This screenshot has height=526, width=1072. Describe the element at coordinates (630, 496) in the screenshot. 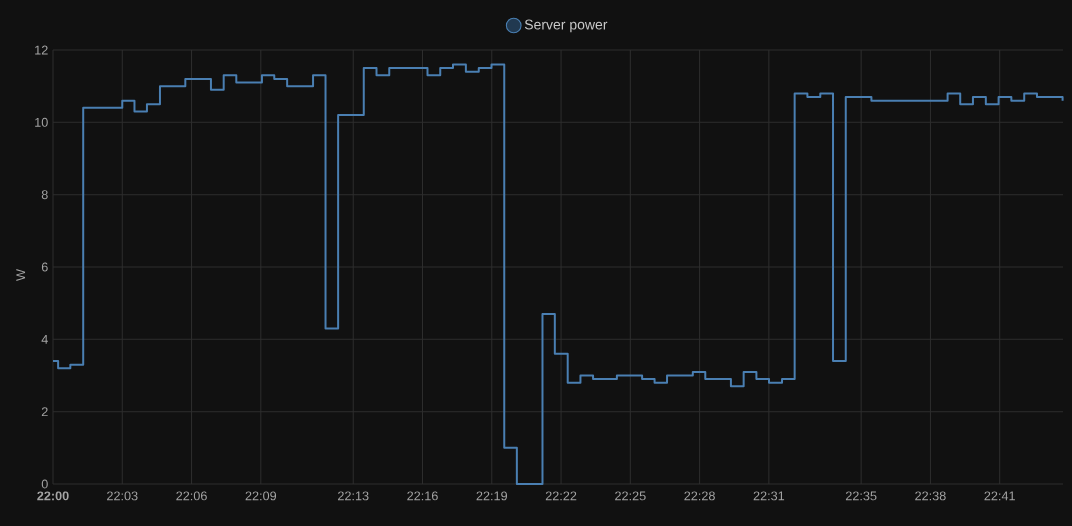

I see `x-tick-label: 22:25` at that location.